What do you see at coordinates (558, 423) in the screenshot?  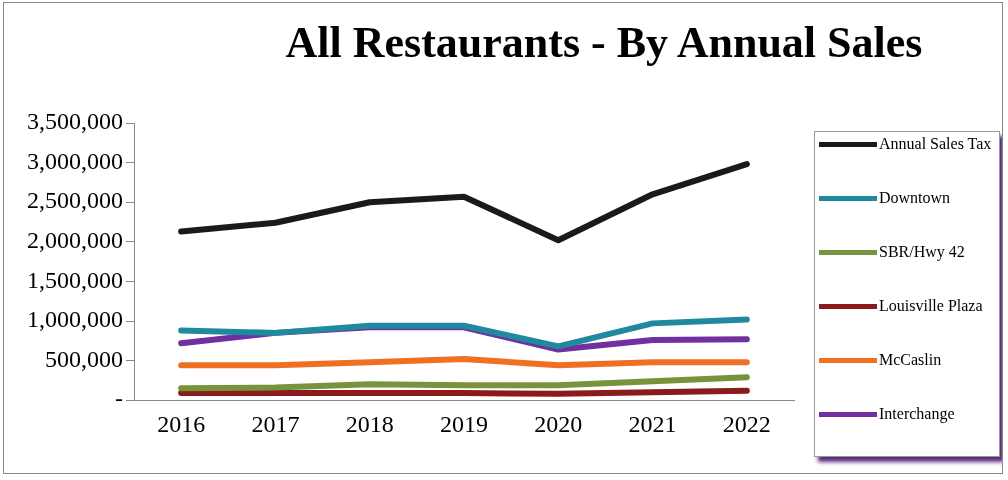 I see `x-tick-label: 2020` at bounding box center [558, 423].